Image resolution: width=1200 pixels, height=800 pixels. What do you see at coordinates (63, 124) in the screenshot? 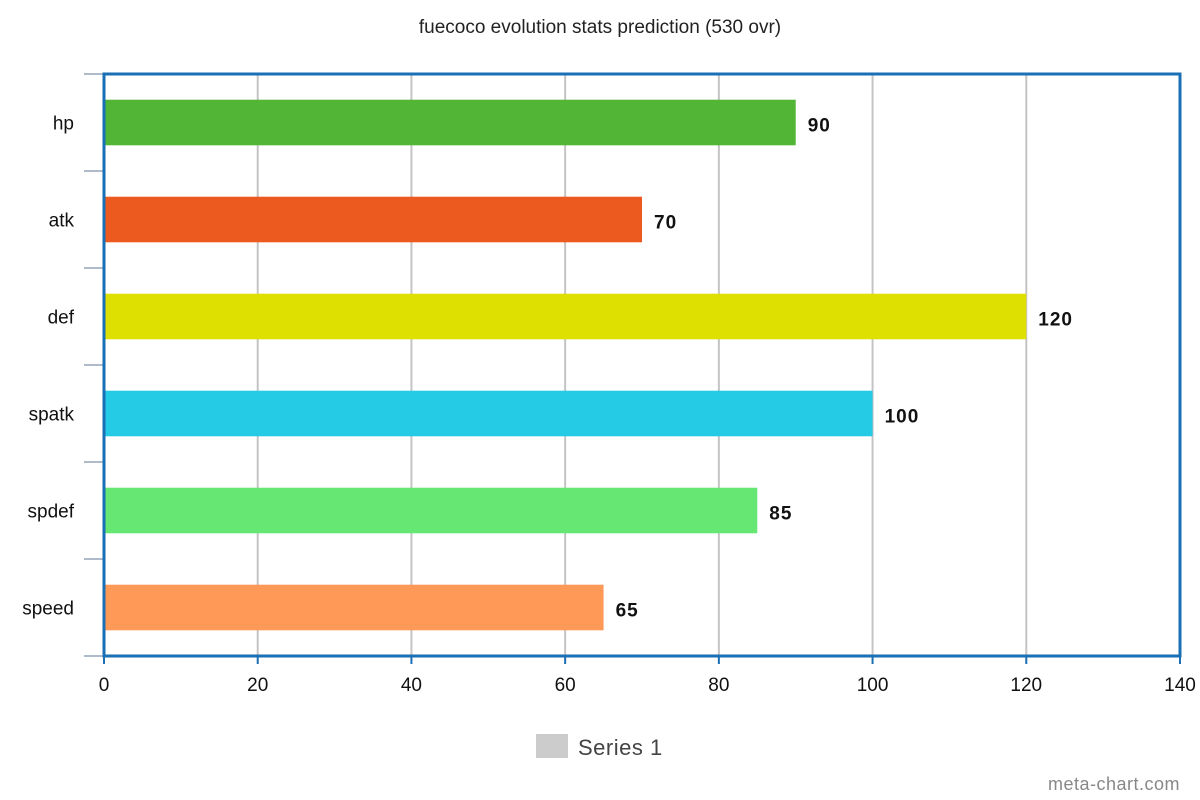
I see `category-label: hp` at bounding box center [63, 124].